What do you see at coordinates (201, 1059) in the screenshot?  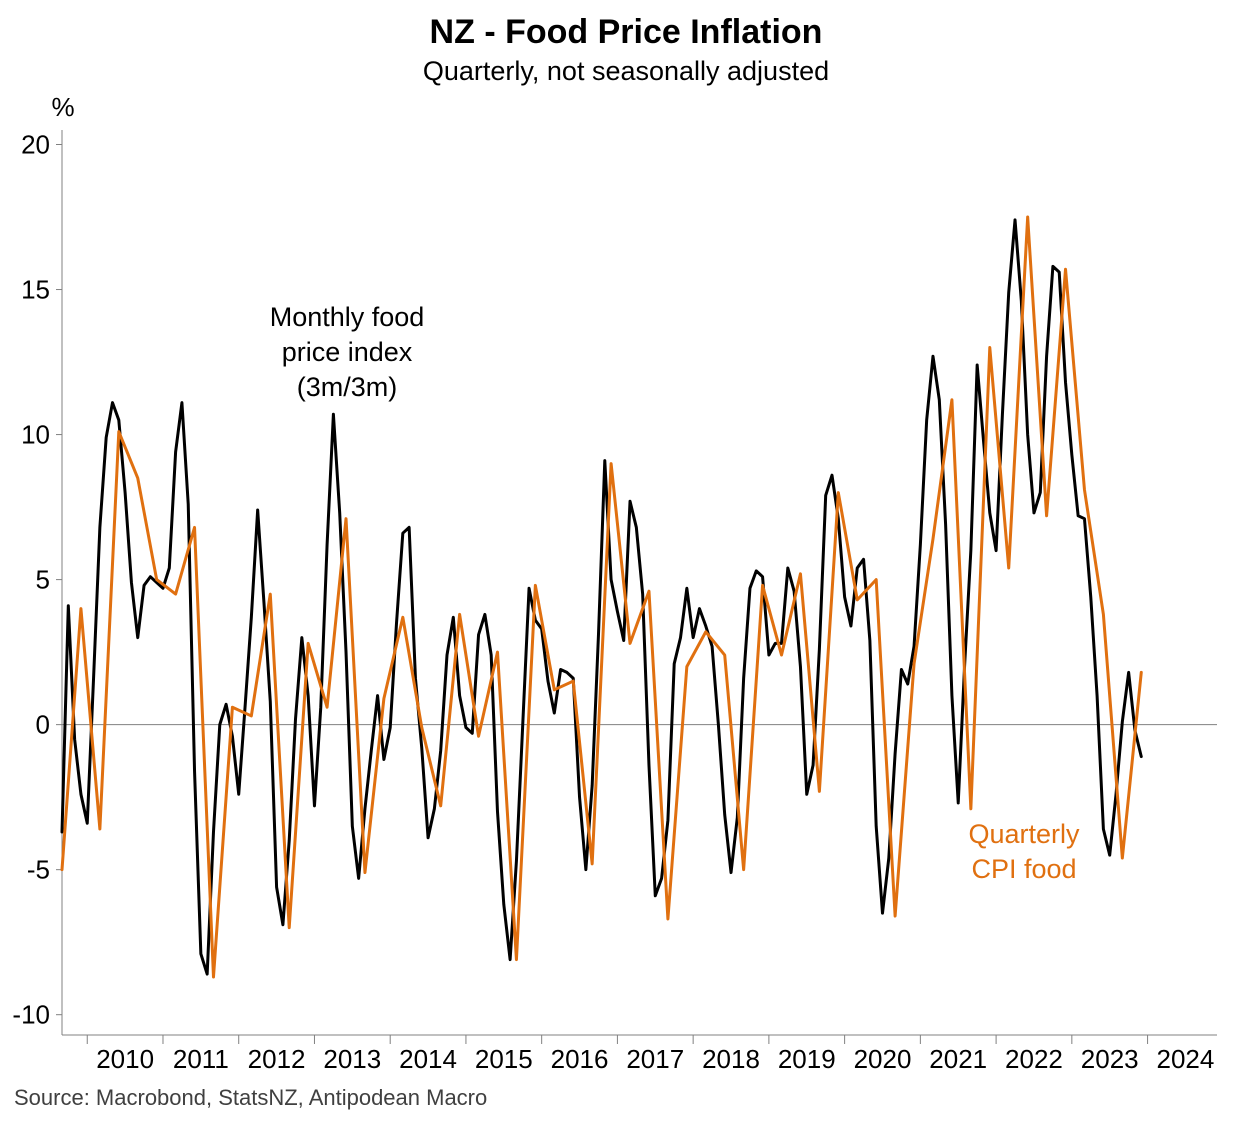 I see `x-tick-label: 2011` at bounding box center [201, 1059].